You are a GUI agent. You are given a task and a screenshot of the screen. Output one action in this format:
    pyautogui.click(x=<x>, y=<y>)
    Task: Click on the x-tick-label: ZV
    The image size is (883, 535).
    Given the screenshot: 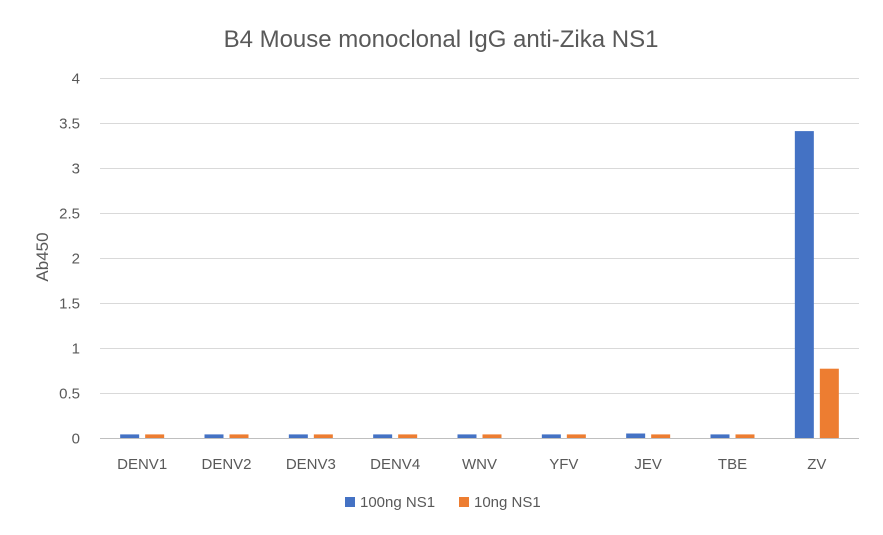 What is the action you would take?
    pyautogui.click(x=816, y=464)
    